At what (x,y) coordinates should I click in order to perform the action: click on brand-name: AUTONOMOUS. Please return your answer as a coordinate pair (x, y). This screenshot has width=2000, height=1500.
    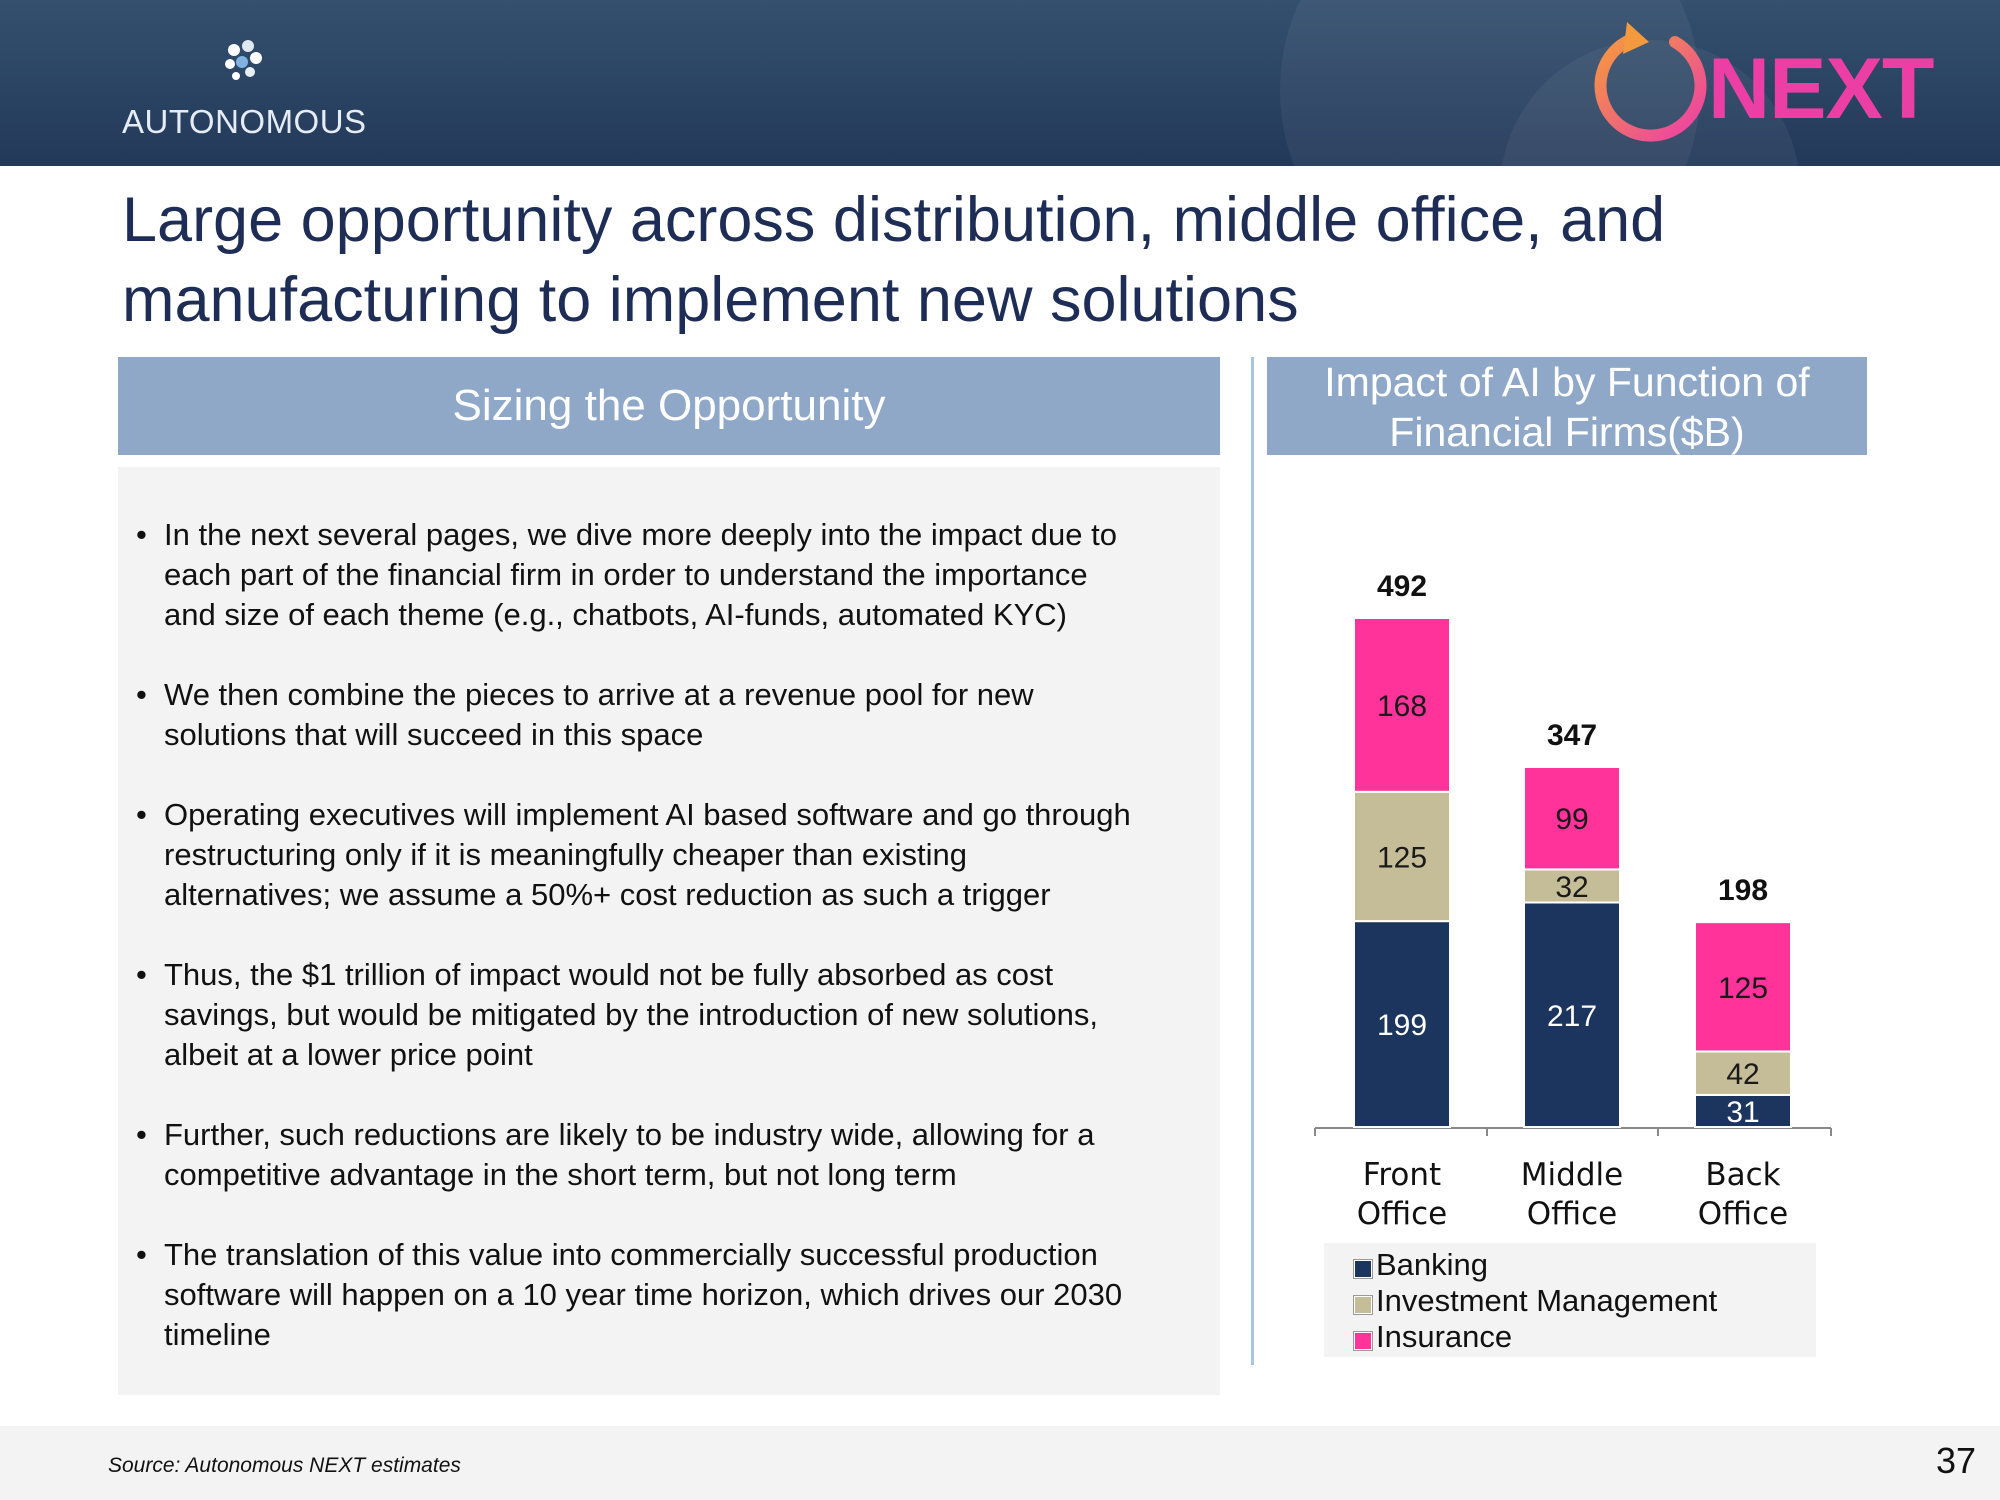
    Looking at the image, I should click on (244, 121).